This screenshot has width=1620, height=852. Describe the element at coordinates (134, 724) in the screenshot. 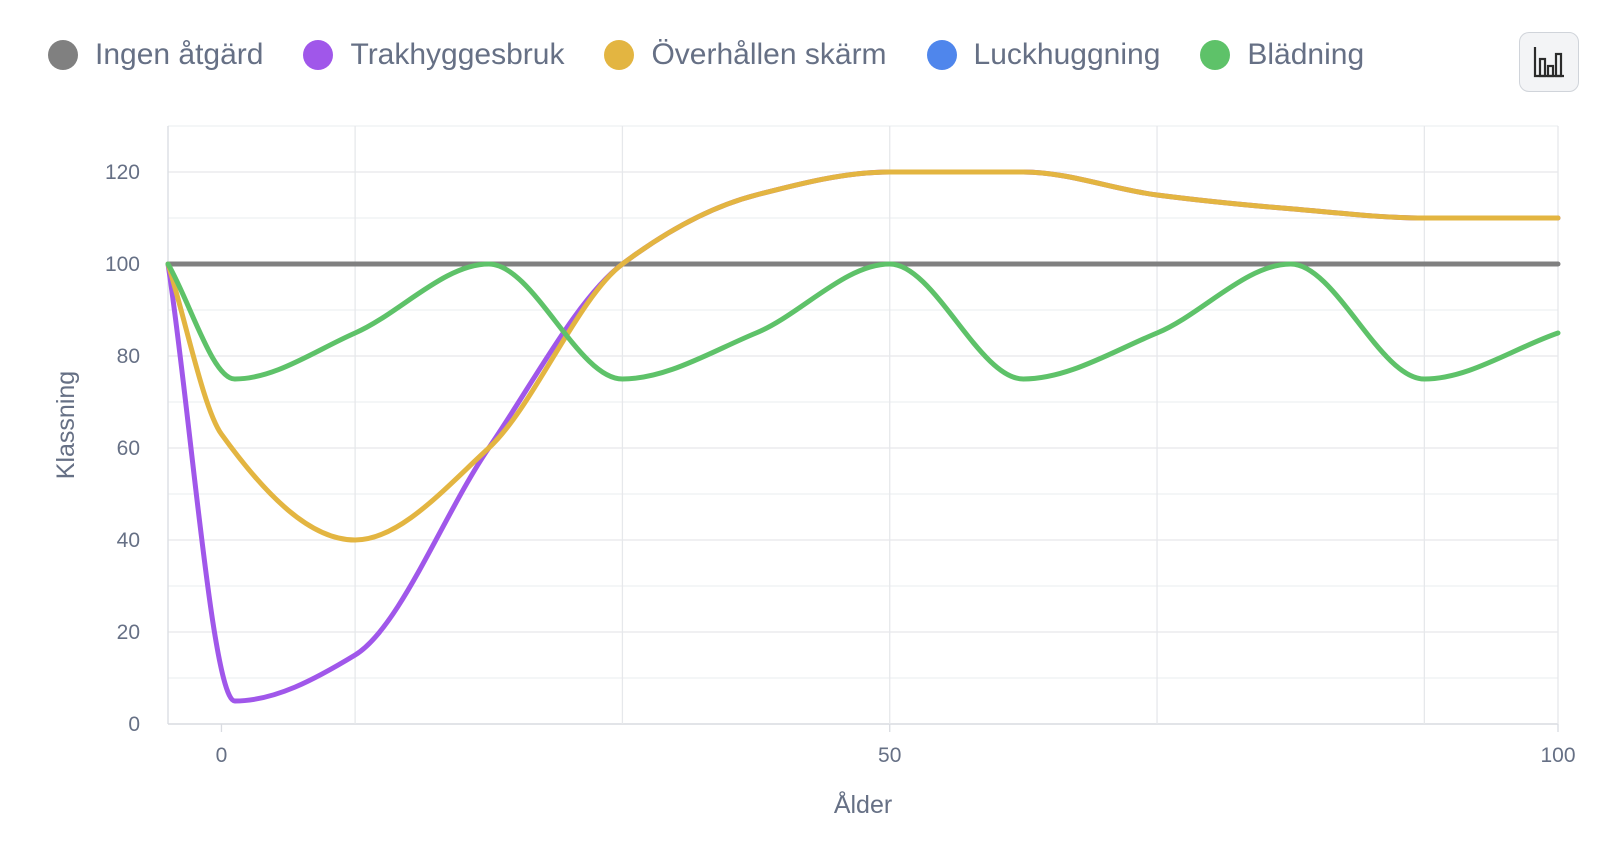

I see `y-tick-label: 0` at that location.